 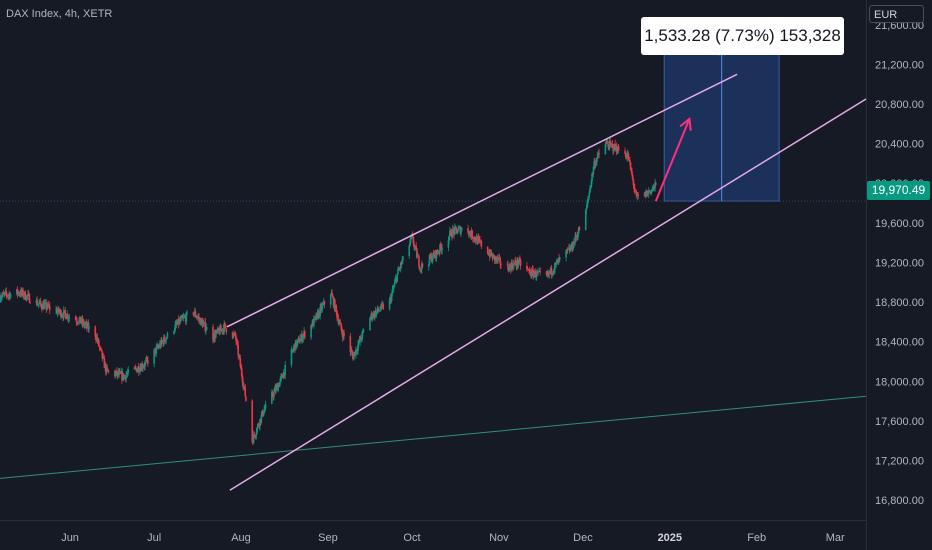 I want to click on x-tick-label: Sep, so click(x=328, y=538).